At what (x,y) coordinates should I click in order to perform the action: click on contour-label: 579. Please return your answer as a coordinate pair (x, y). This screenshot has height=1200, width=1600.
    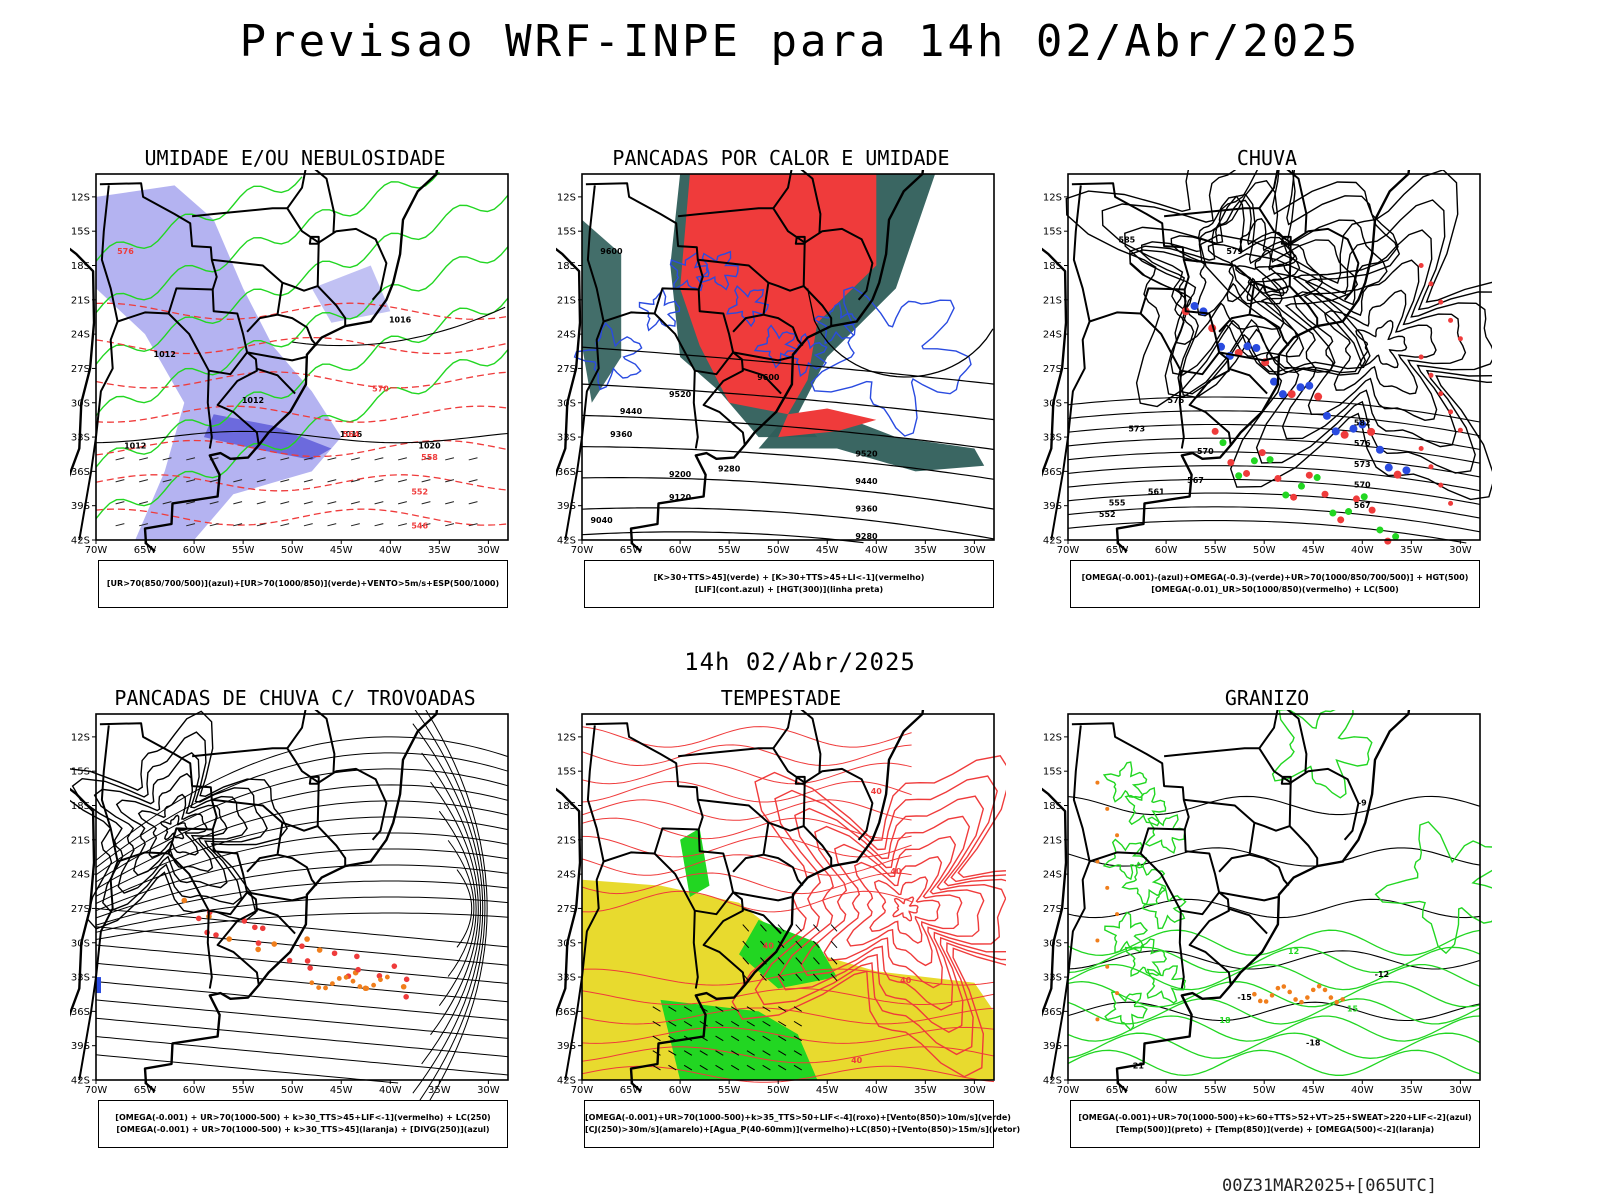
    Looking at the image, I should click on (1234, 251).